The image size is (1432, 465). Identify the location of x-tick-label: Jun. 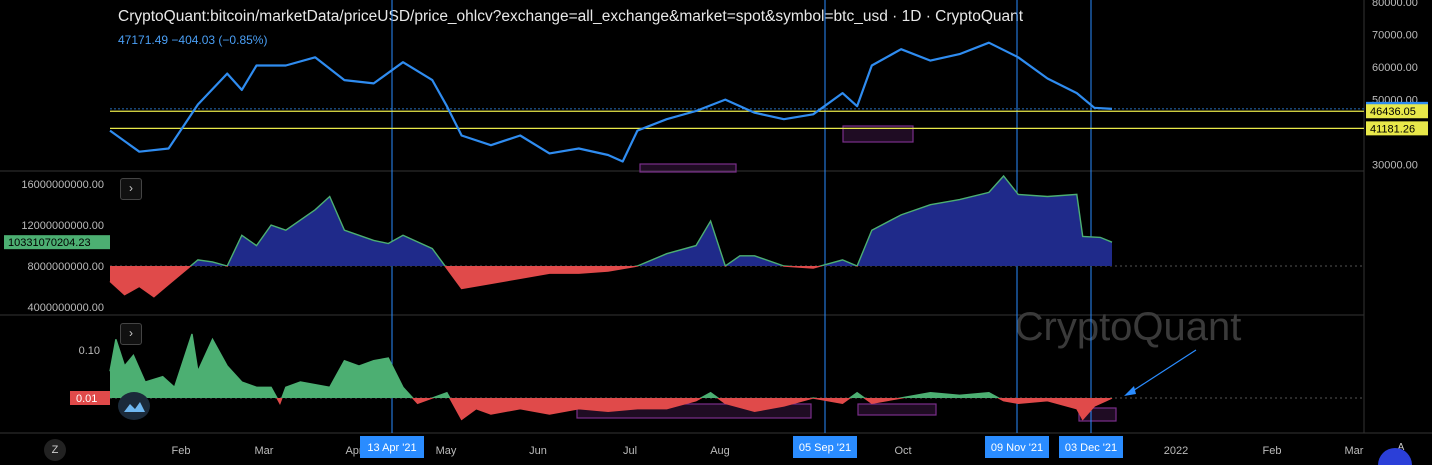
(538, 451).